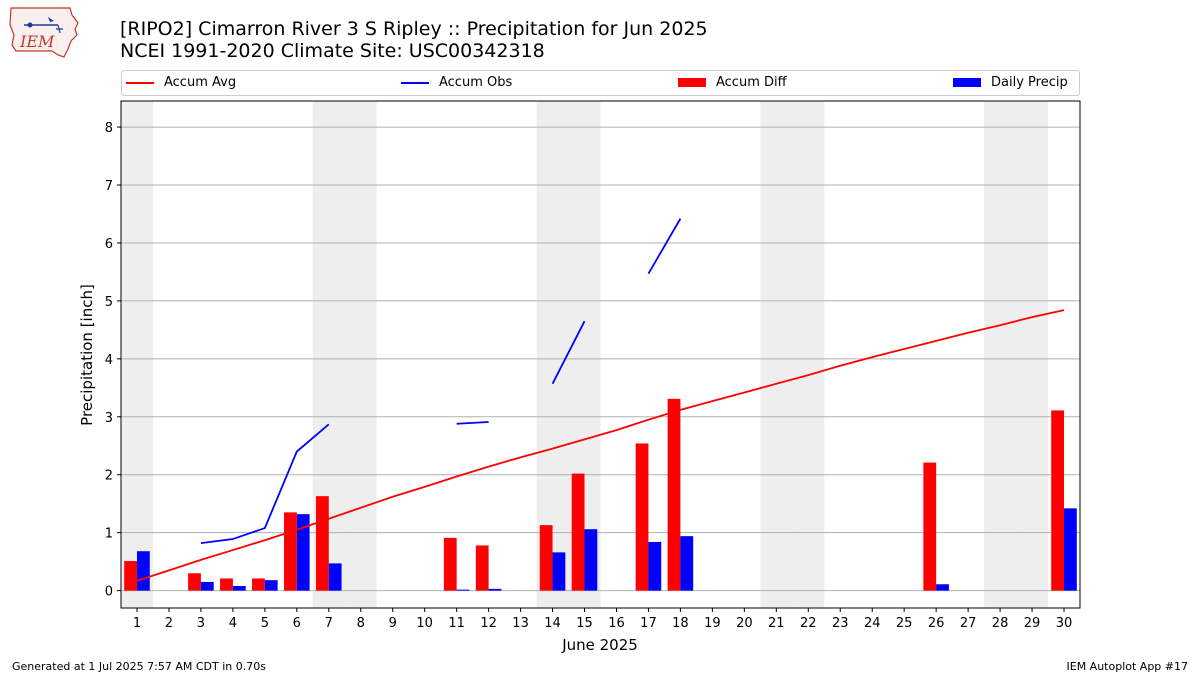 This screenshot has width=1200, height=675. I want to click on y-tick-label: 1, so click(109, 534).